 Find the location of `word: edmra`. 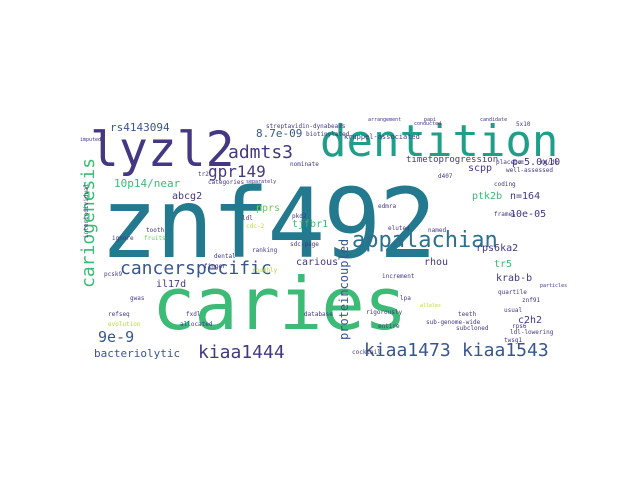

word: edmra is located at coordinates (387, 206).